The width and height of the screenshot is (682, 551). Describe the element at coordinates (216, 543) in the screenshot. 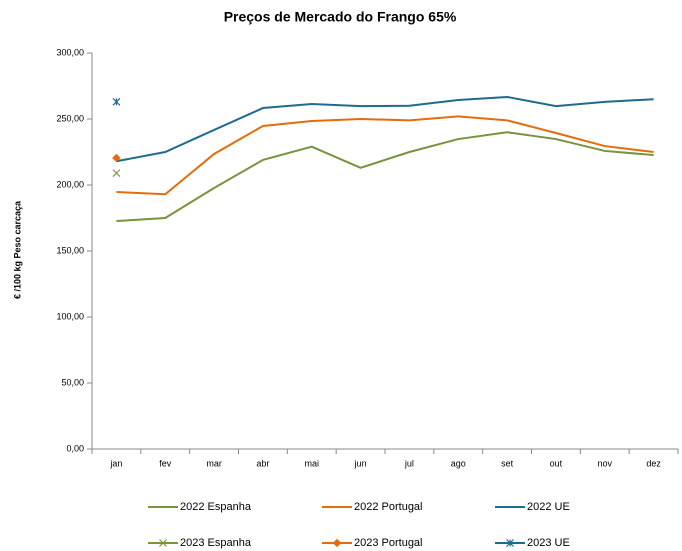

I see `legend-label: 2023 Espanha` at that location.